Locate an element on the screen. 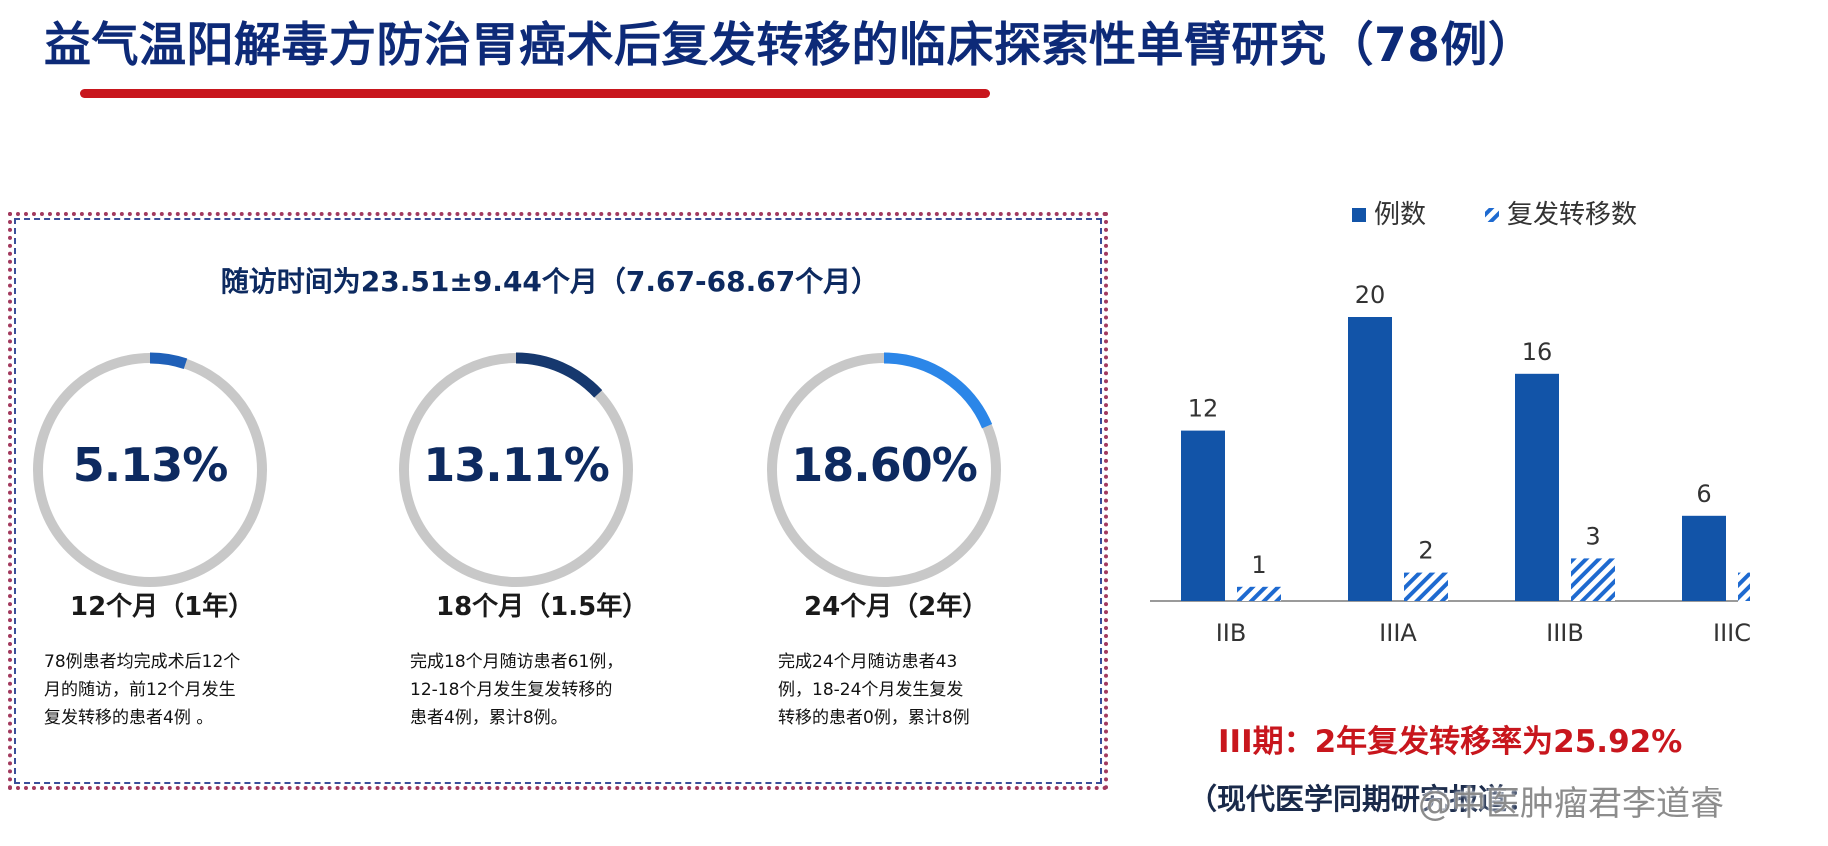 The height and width of the screenshot is (846, 1828). ring-description-3: 完成24个月随访患者43 例，18-24个月发生复发 转移的患者0例，累计8例 is located at coordinates (898, 690).